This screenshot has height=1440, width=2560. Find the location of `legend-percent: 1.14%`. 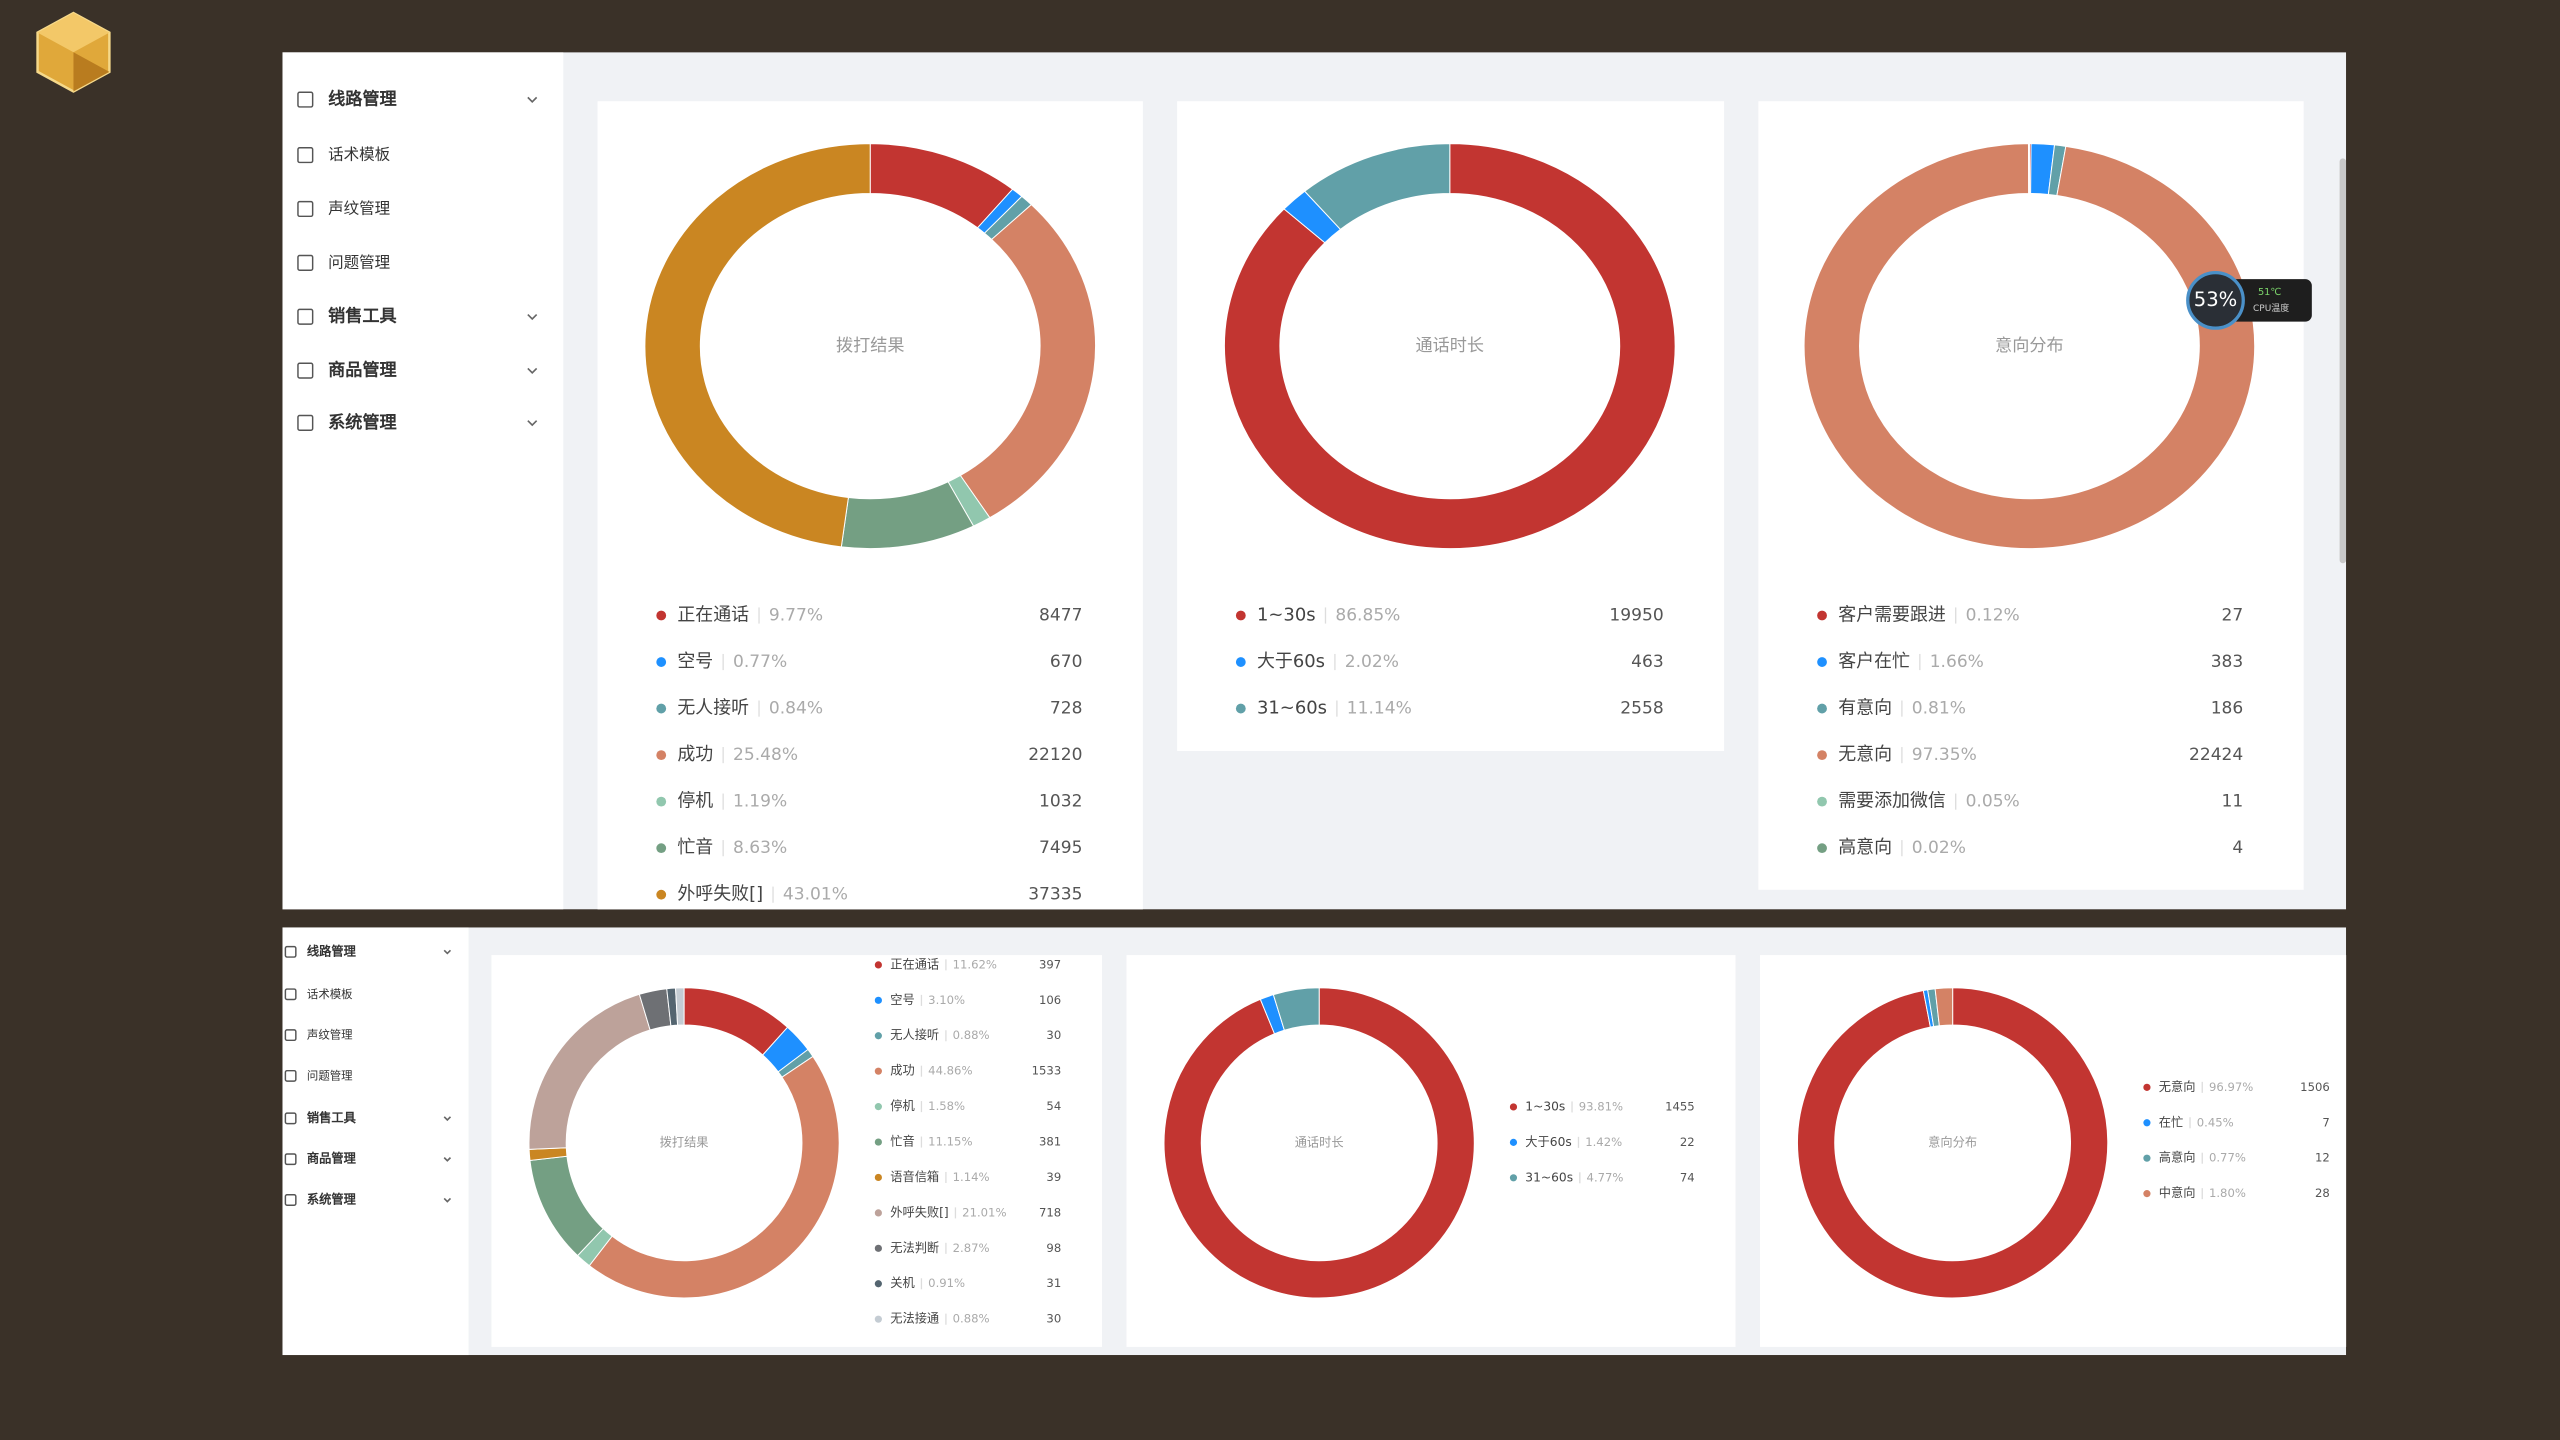

legend-percent: 1.14% is located at coordinates (971, 1177).